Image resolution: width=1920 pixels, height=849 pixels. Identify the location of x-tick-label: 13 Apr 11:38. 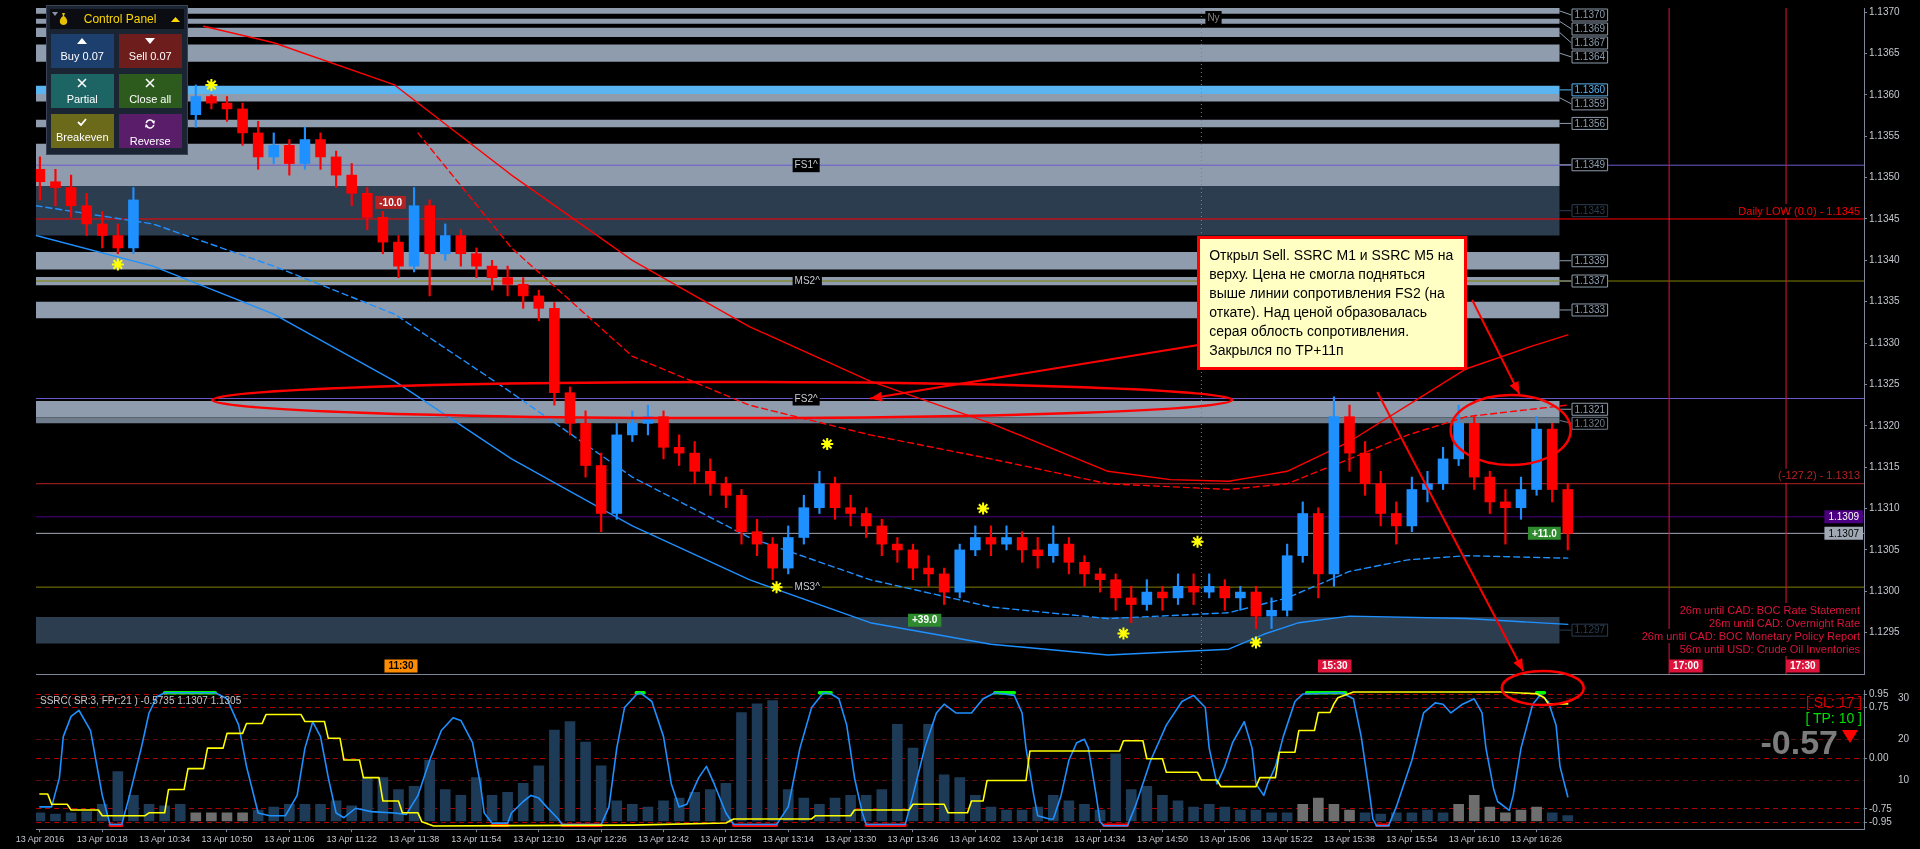
(414, 839).